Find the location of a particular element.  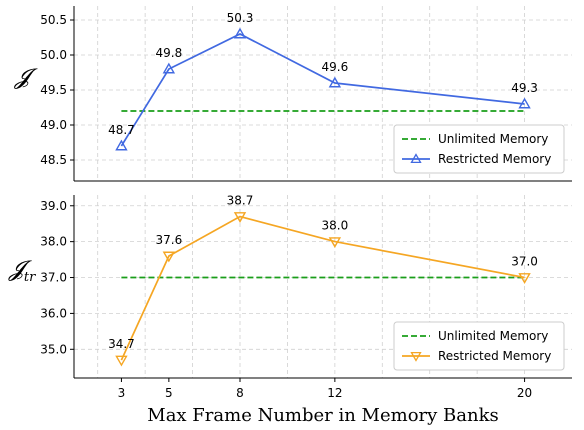

data-label: 49.8 is located at coordinates (168, 53).